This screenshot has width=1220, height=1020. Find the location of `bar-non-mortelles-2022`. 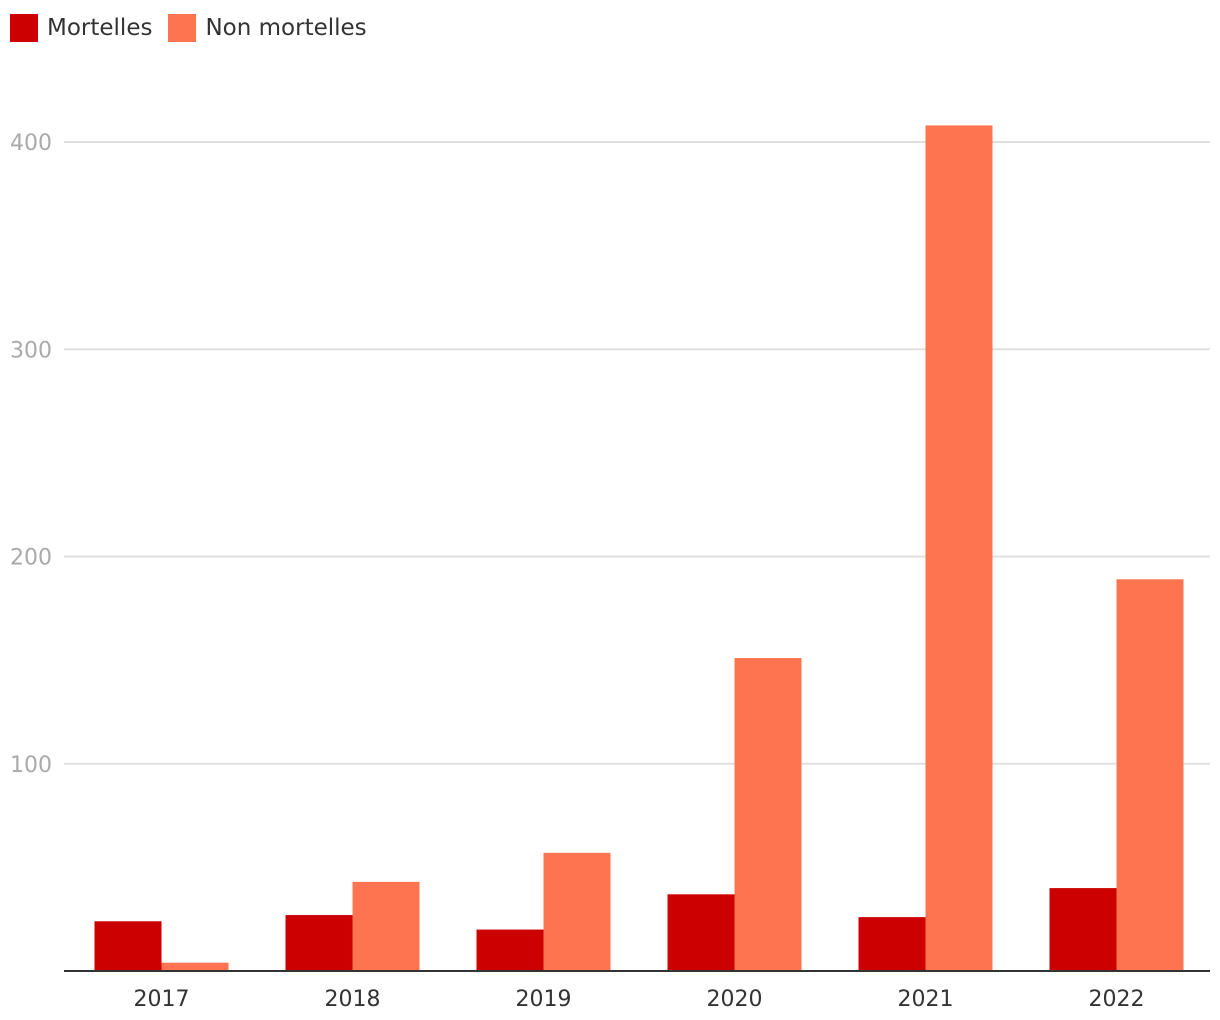

bar-non-mortelles-2022 is located at coordinates (1150, 775).